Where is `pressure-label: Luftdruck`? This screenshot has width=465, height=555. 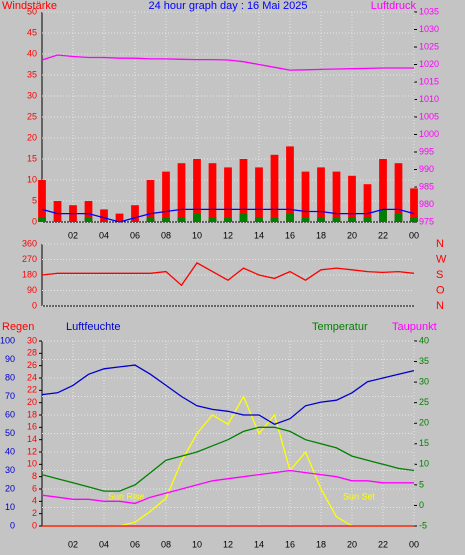 pressure-label: Luftdruck is located at coordinates (394, 6).